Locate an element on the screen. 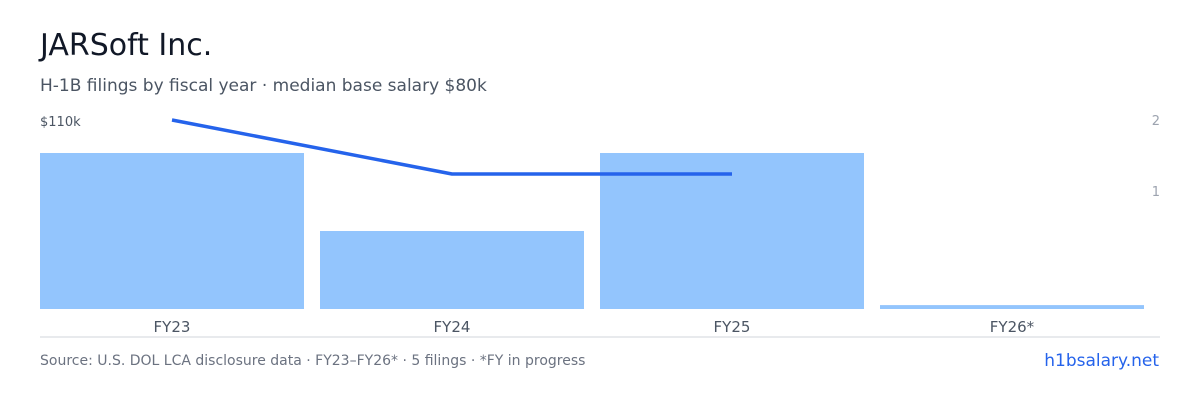 Image resolution: width=1200 pixels, height=400 pixels. category-label: FY25 is located at coordinates (732, 327).